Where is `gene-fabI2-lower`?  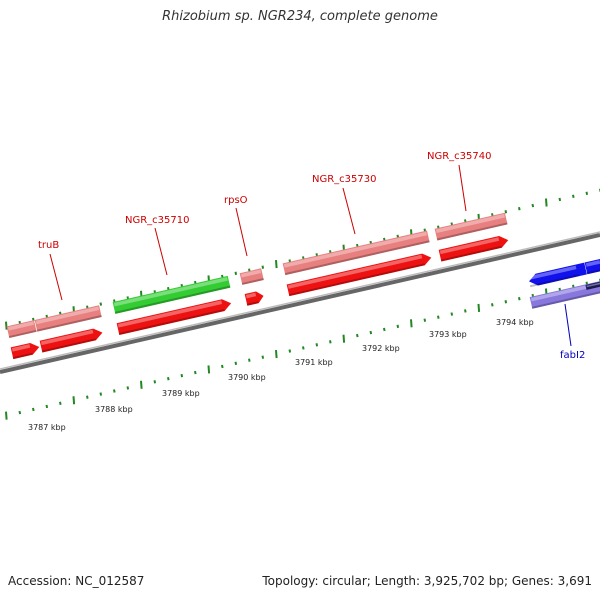 gene-fabI2-lower is located at coordinates (564, 295).